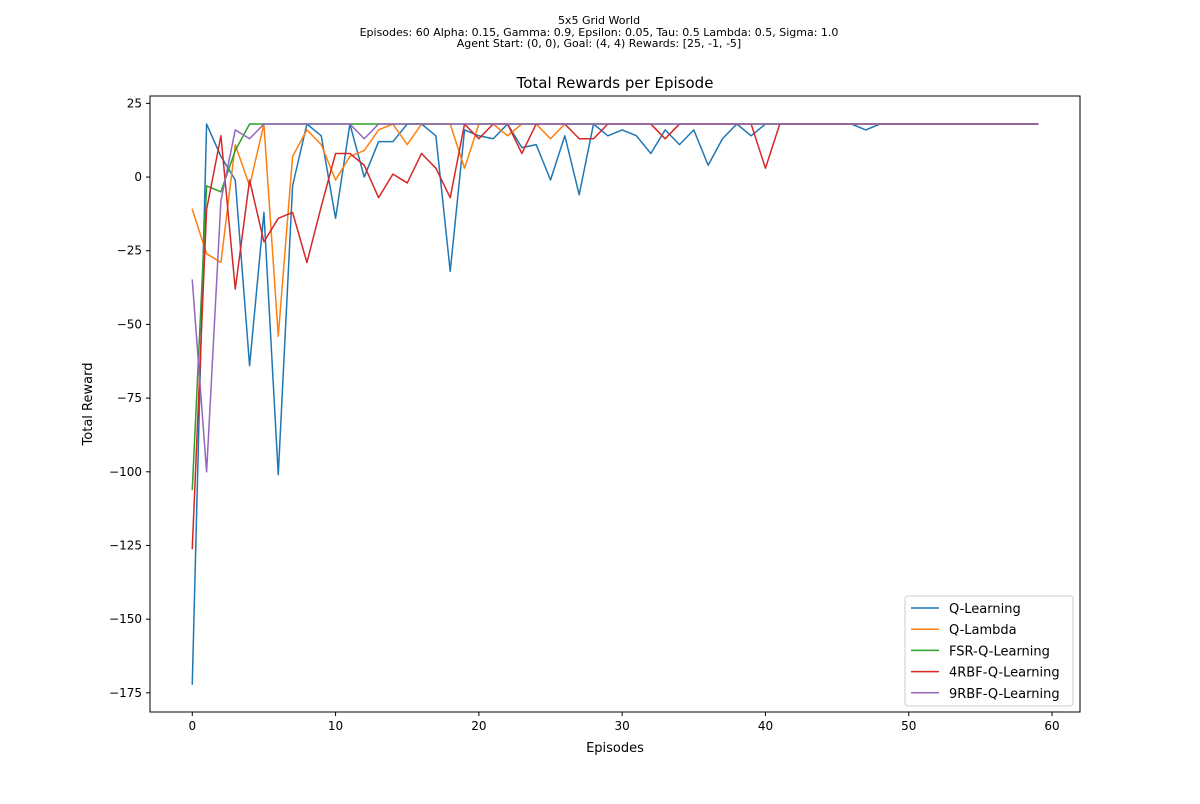 This screenshot has width=1200, height=804. What do you see at coordinates (125, 545) in the screenshot?
I see `y-tick-label: −125` at bounding box center [125, 545].